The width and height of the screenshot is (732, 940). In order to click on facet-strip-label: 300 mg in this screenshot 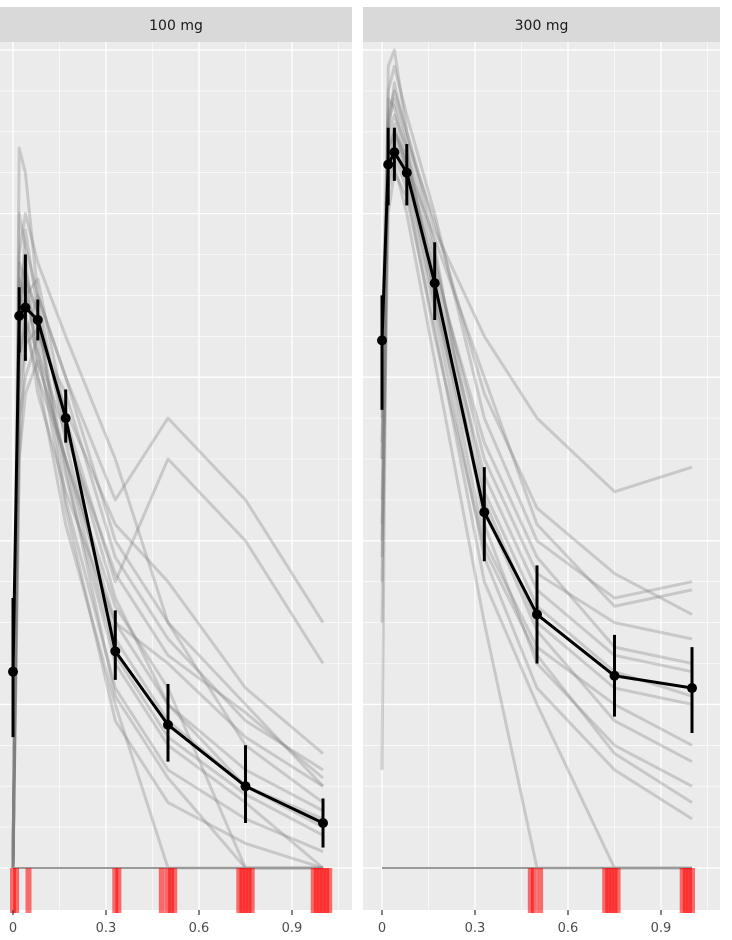, I will do `click(542, 26)`.